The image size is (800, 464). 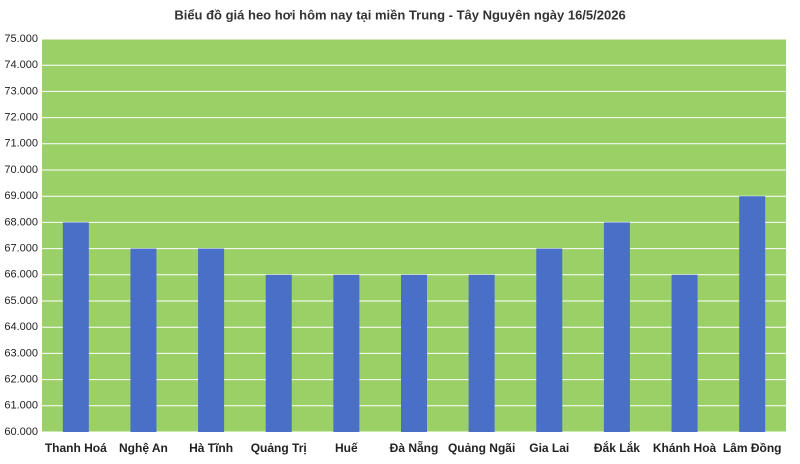 I want to click on x-tick-label: Quảng Trị, so click(x=279, y=448).